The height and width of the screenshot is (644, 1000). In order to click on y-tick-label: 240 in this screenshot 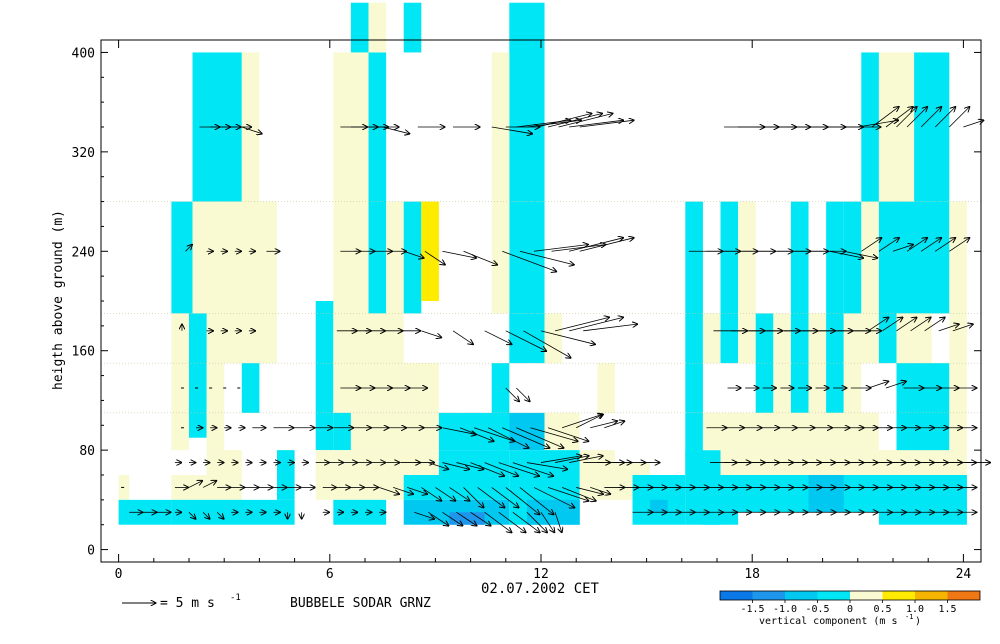, I will do `click(83, 252)`.